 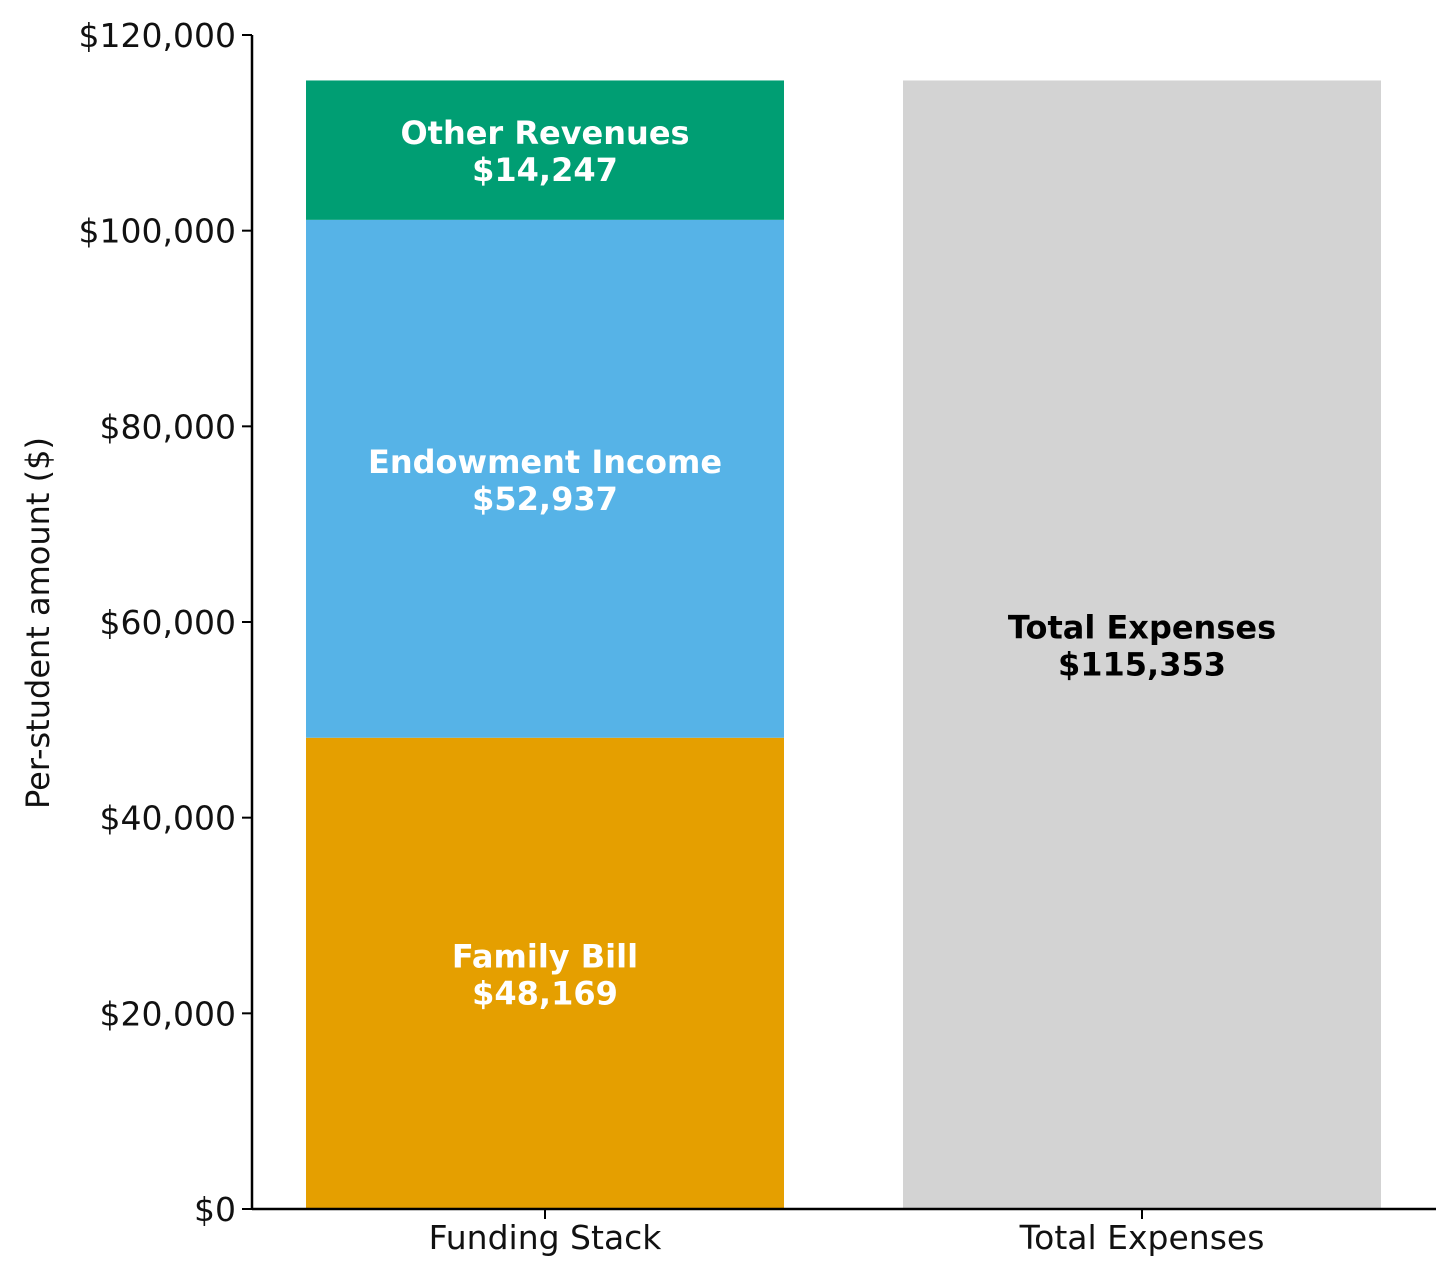 What do you see at coordinates (1142, 665) in the screenshot?
I see `segment-value-total-expenses: $115,353` at bounding box center [1142, 665].